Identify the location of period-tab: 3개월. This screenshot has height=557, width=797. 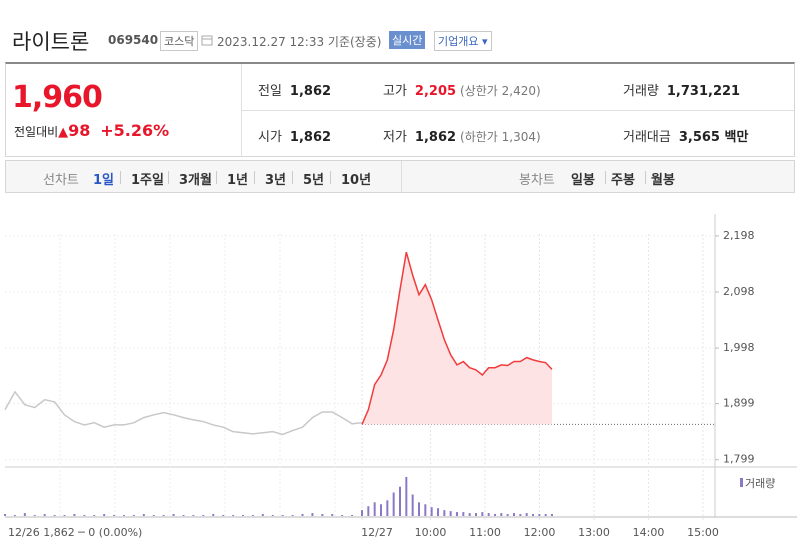
(195, 180).